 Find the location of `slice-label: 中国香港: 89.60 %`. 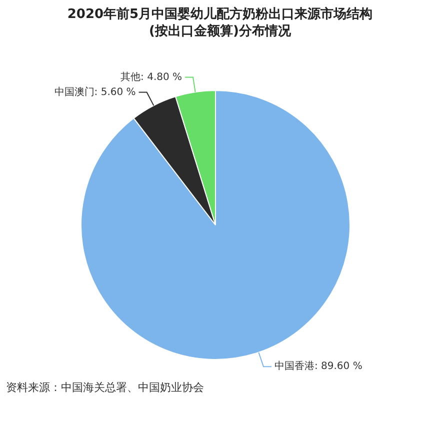

slice-label: 中国香港: 89.60 % is located at coordinates (318, 366).